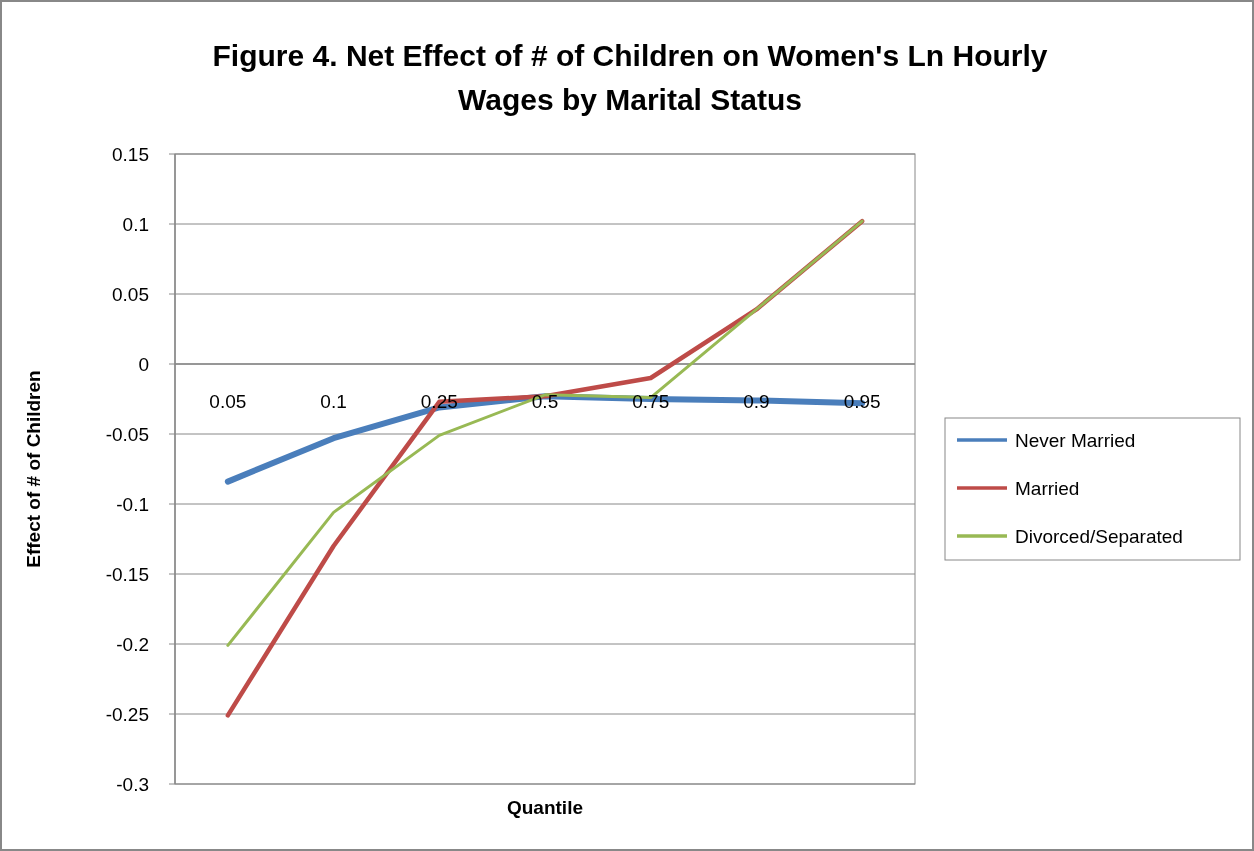 Image resolution: width=1254 pixels, height=851 pixels. I want to click on chart-title: Figure 4. Net Effect of # of Children on Women's Ln Hourly Wages by Marital Status, so click(630, 77).